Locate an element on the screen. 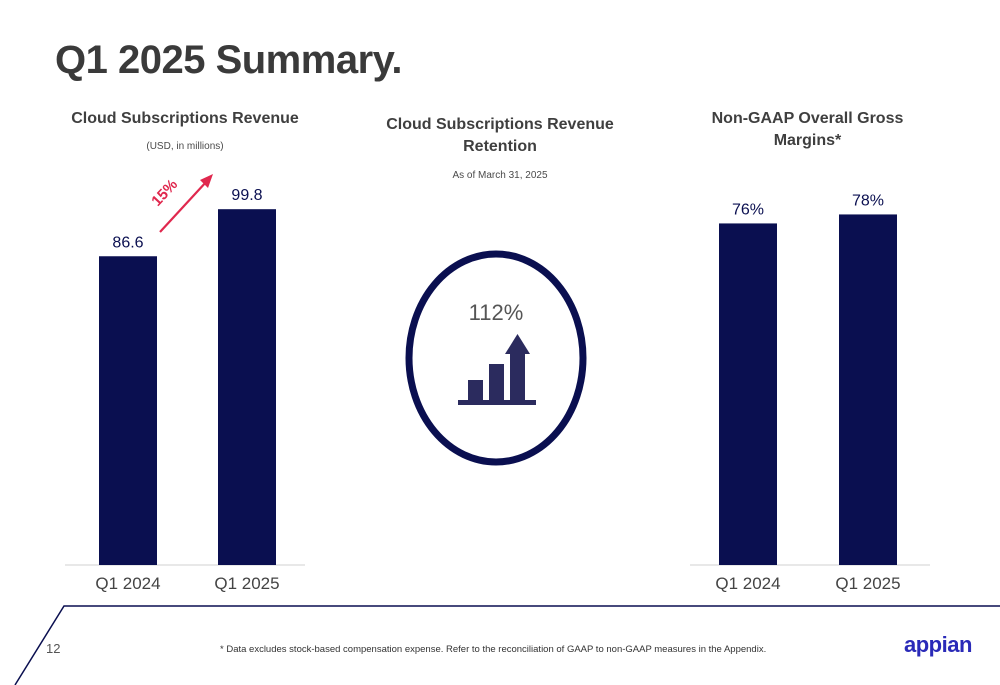 Image resolution: width=1000 pixels, height=685 pixels. page-number: 12 is located at coordinates (53, 648).